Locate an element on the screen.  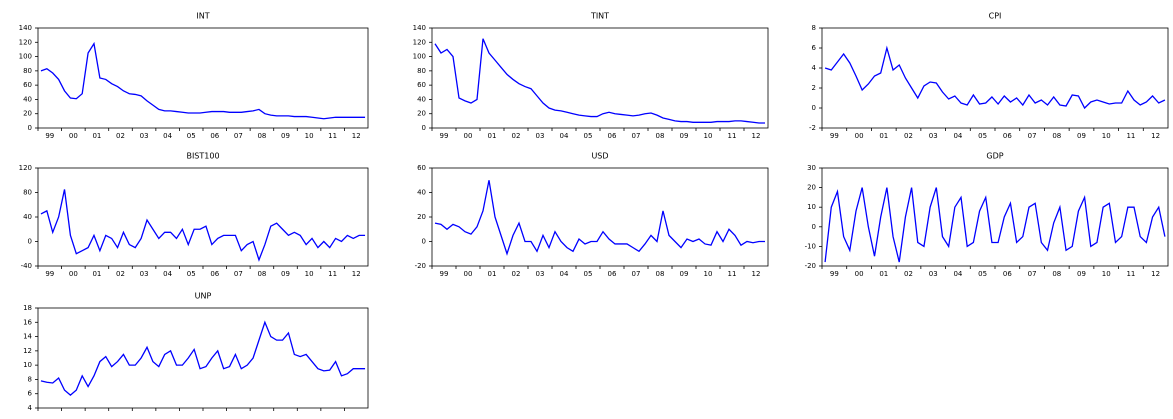
y-tick-label: 10 is located at coordinates (811, 207).